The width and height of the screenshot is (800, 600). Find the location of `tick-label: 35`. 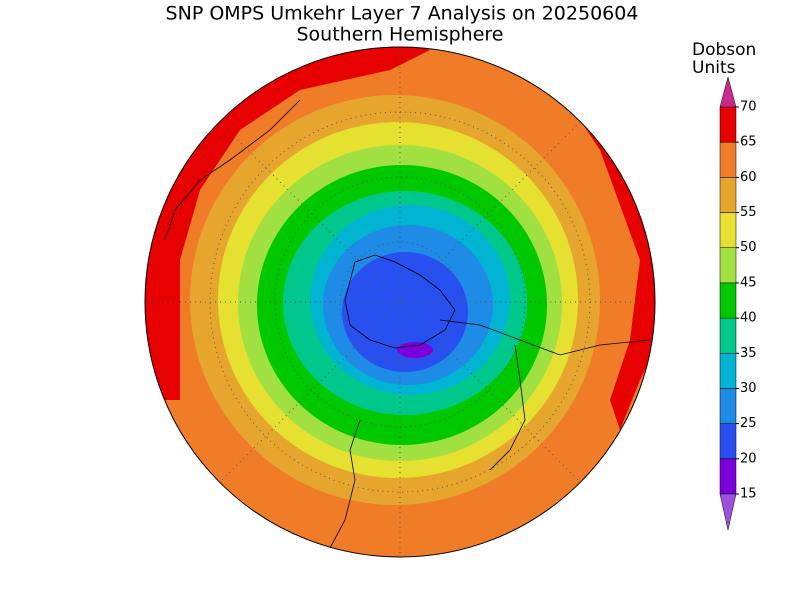

tick-label: 35 is located at coordinates (748, 353).